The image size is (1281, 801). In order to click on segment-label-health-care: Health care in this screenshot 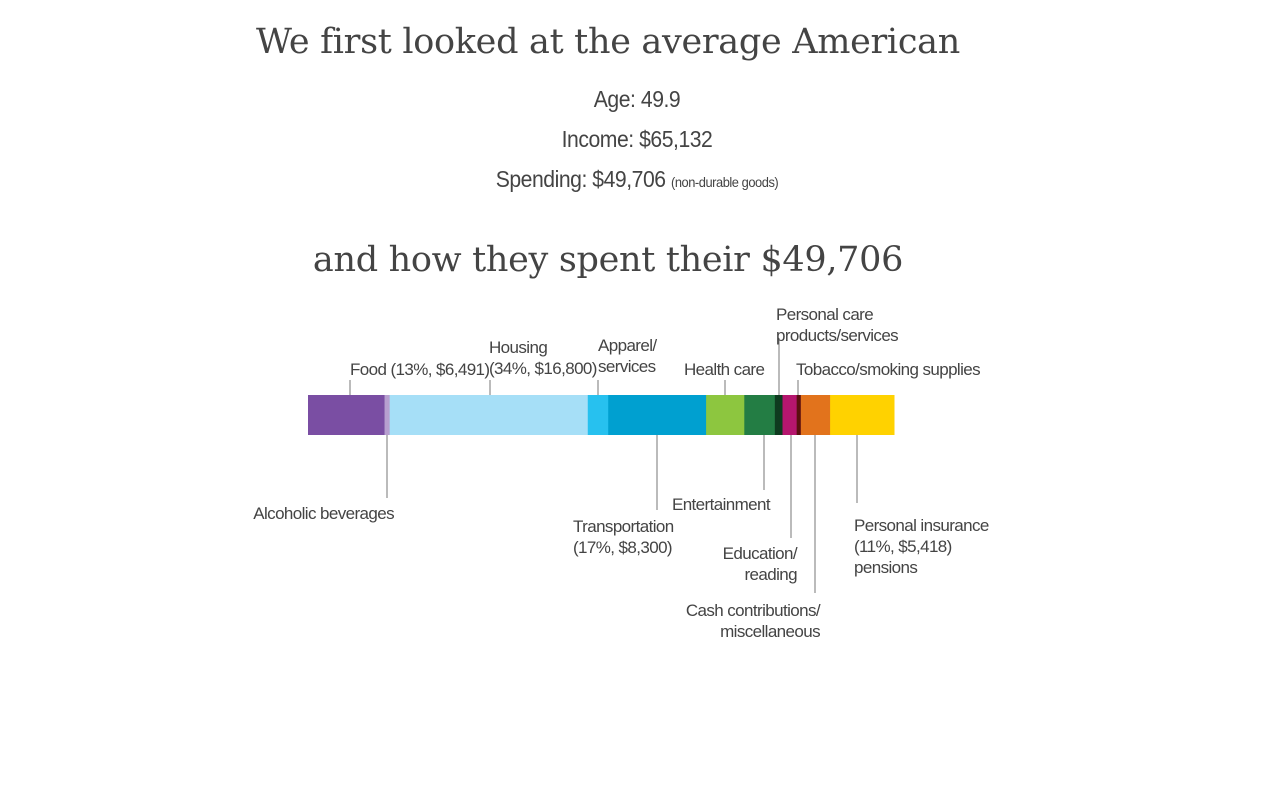, I will do `click(724, 369)`.